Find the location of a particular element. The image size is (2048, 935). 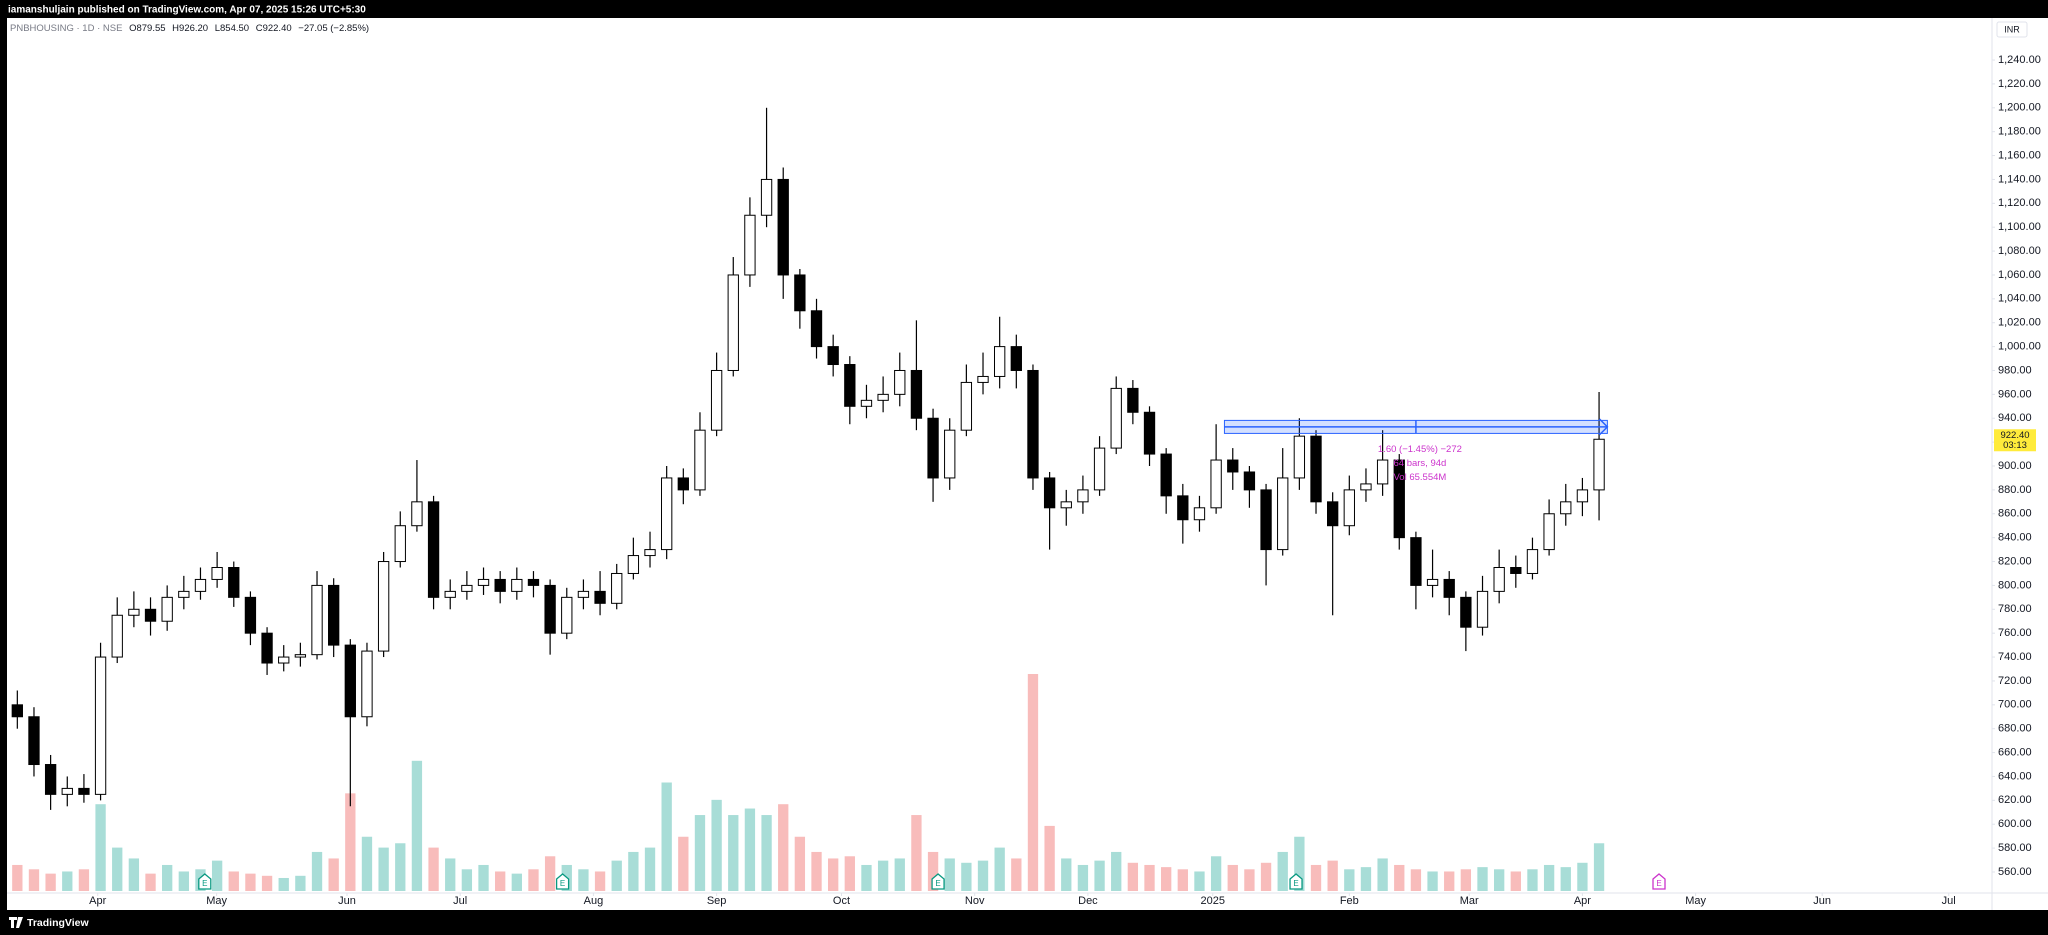

y-tick-label: 640.00 is located at coordinates (2015, 776).